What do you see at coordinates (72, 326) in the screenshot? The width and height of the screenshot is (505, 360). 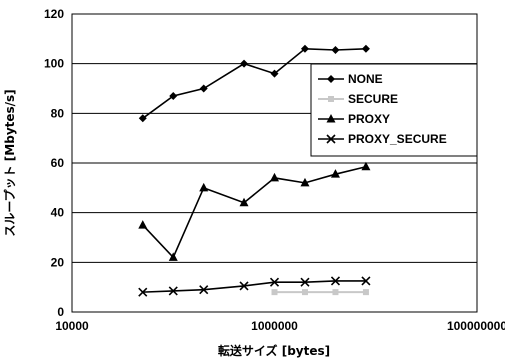 I see `x-tick-label: 10000` at bounding box center [72, 326].